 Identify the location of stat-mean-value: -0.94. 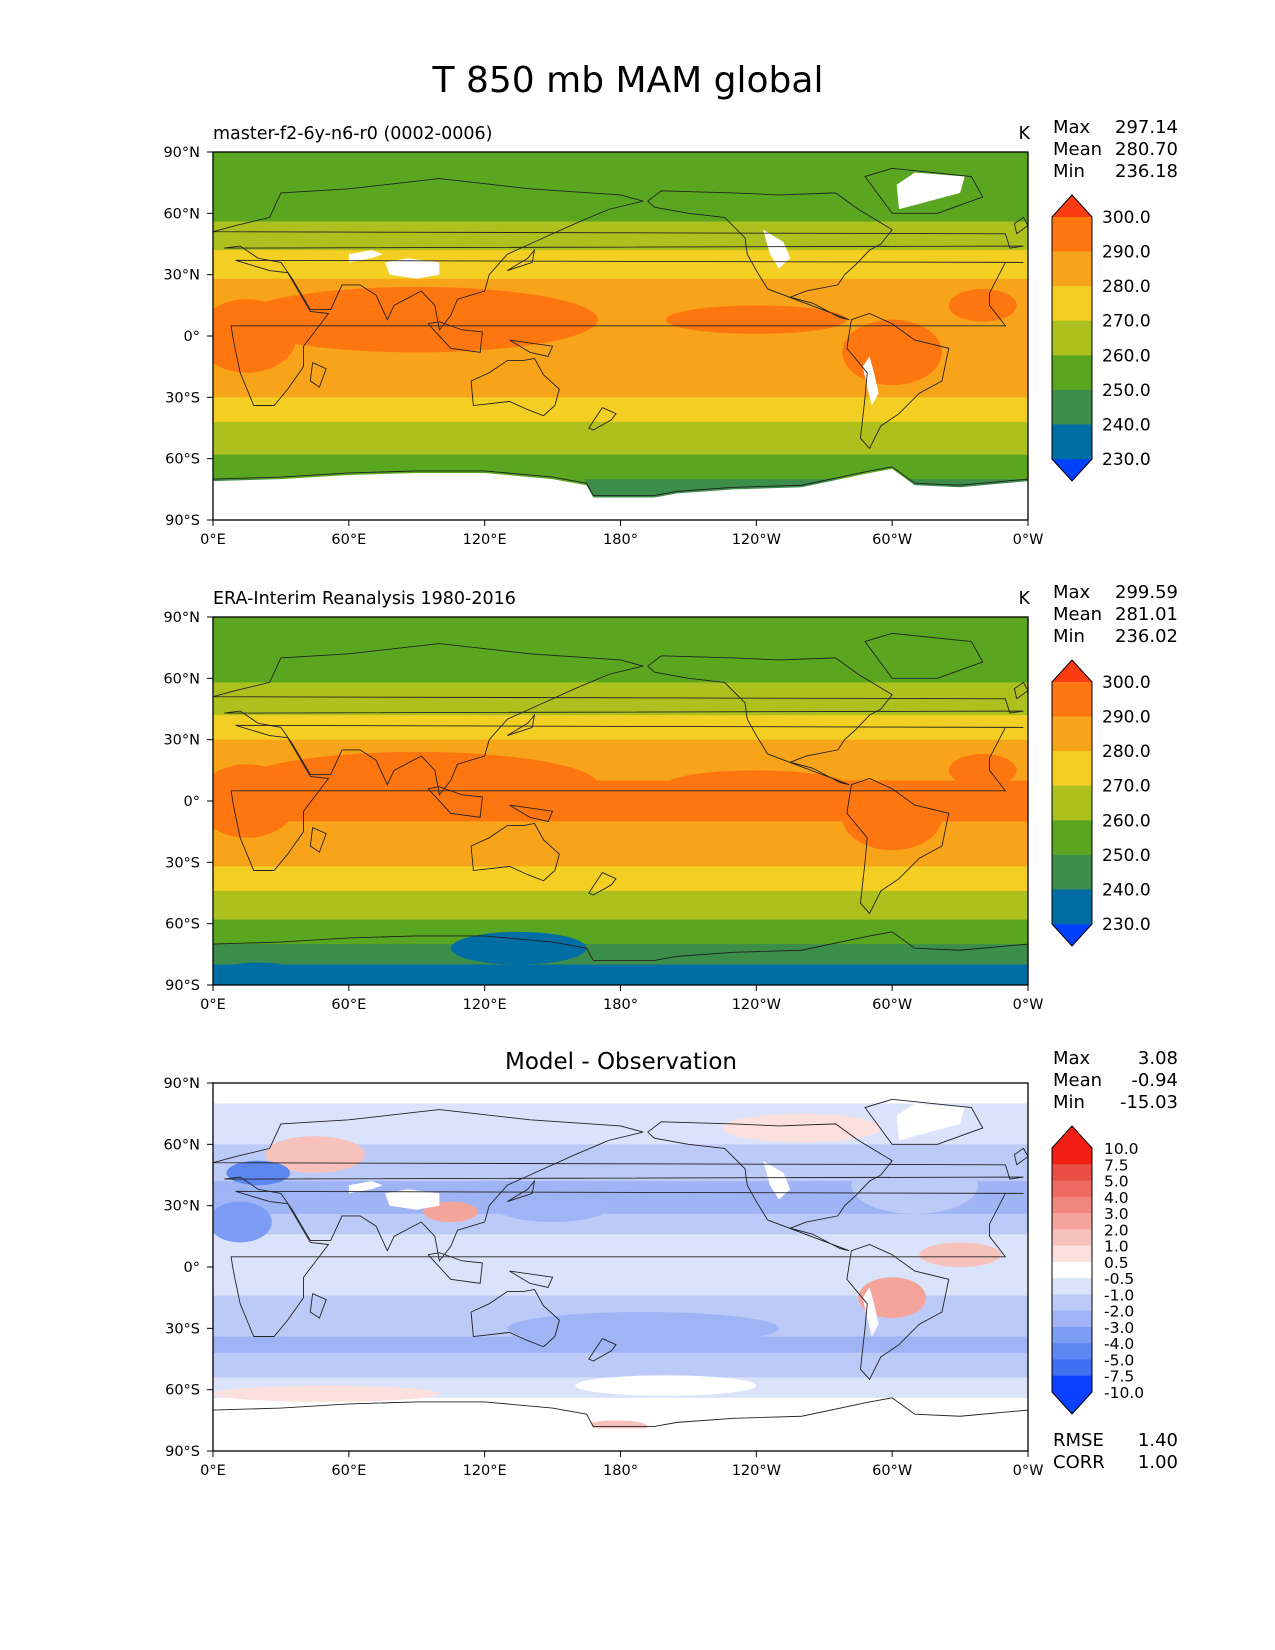
(1154, 1080).